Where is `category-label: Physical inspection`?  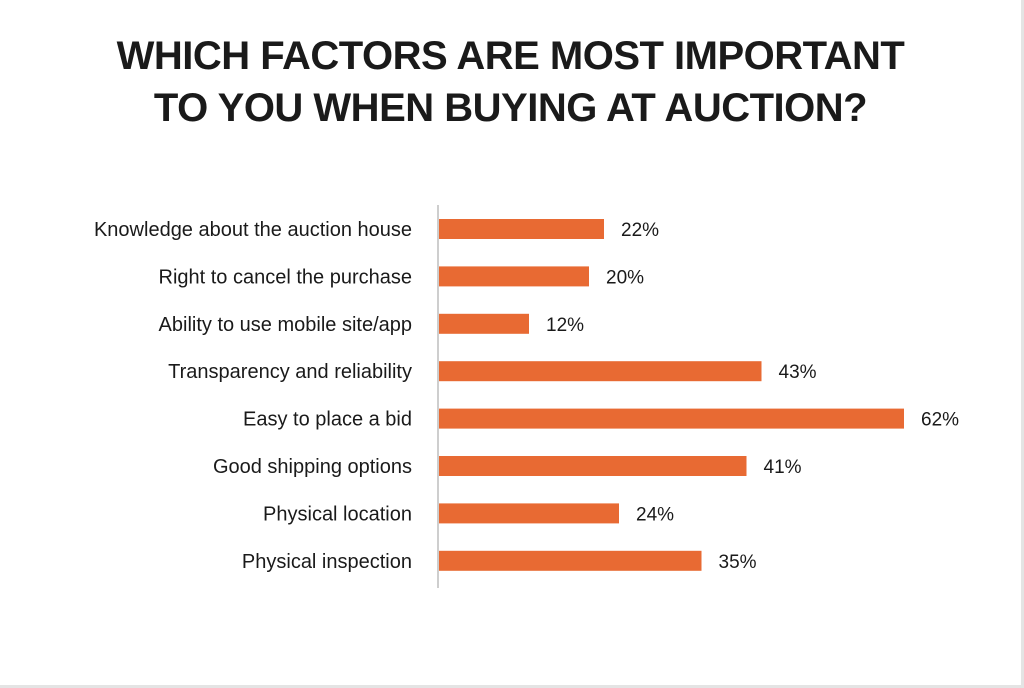
category-label: Physical inspection is located at coordinates (327, 562).